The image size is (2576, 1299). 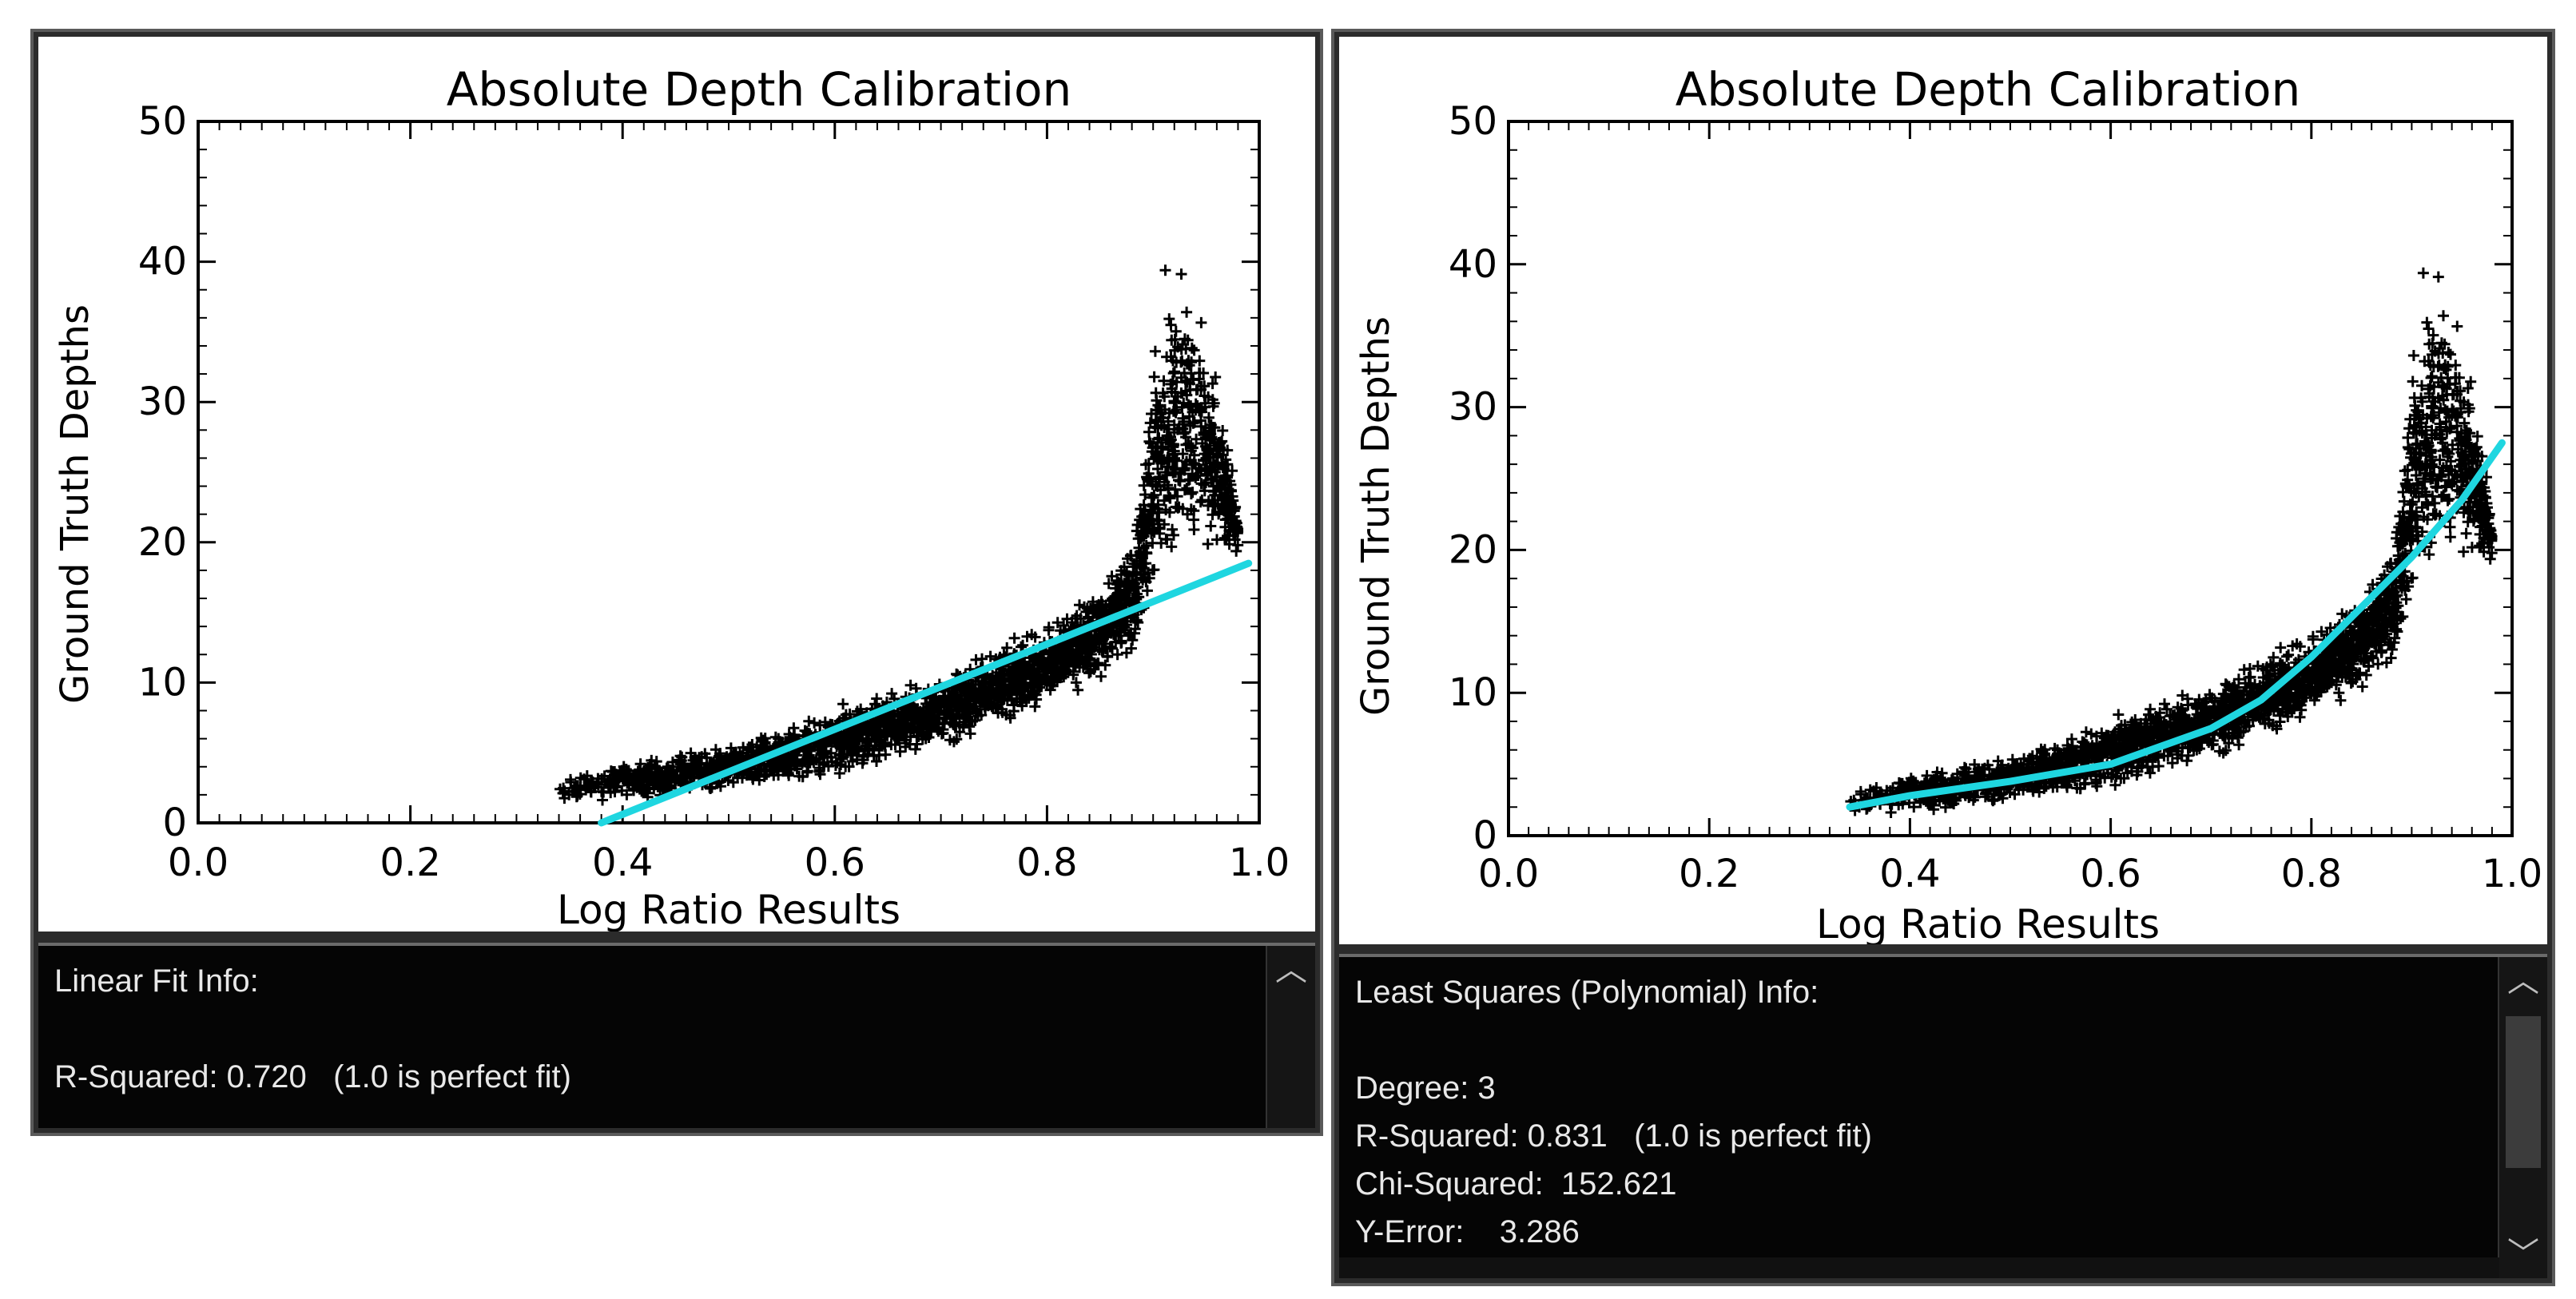 I want to click on y-error-text: Y-Error: 3.286, so click(x=1467, y=1231).